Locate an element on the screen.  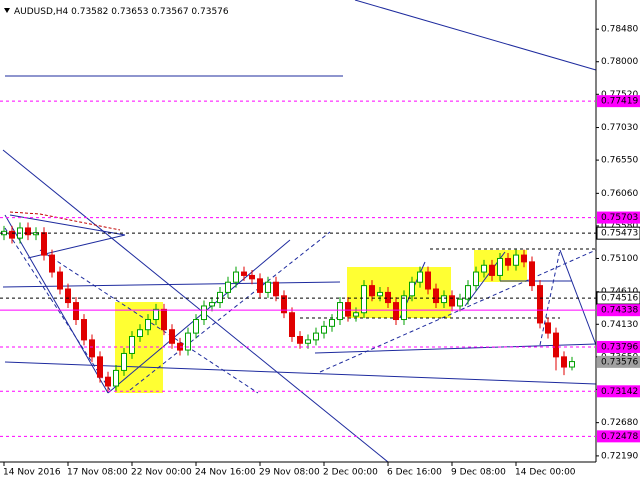
level-label: 0.74516 is located at coordinates (619, 299).